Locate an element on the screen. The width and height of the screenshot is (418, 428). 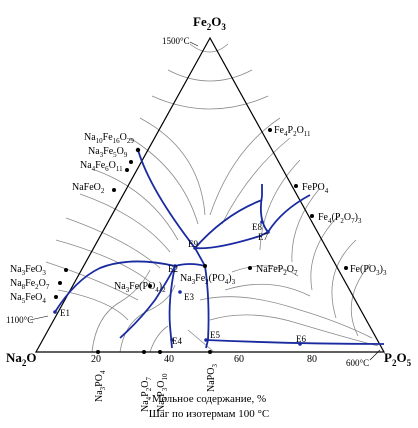
vertex-p2o5: P2O5 is located at coordinates (398, 359).